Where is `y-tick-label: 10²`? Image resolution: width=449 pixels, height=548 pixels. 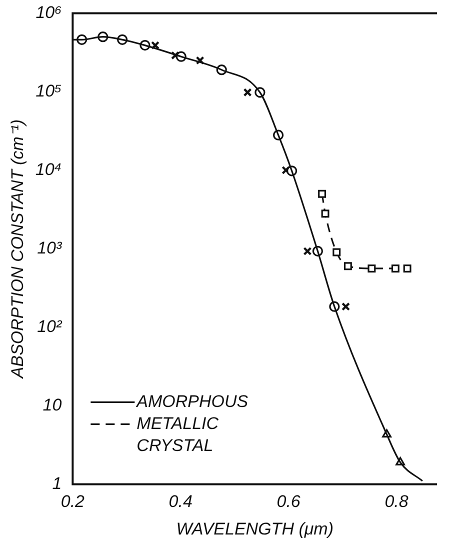 y-tick-label: 10² is located at coordinates (50, 326).